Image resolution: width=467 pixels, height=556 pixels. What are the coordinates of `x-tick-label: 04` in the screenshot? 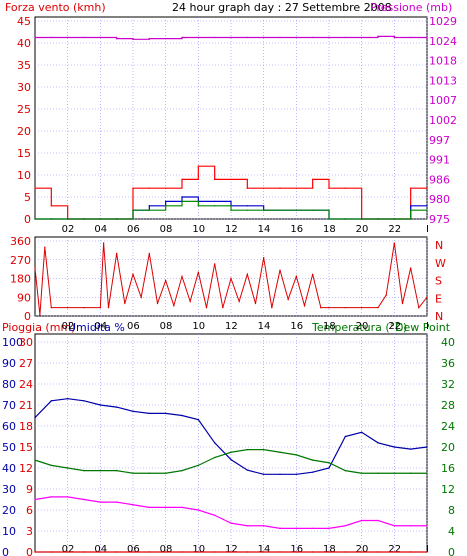 It's located at (100, 549).